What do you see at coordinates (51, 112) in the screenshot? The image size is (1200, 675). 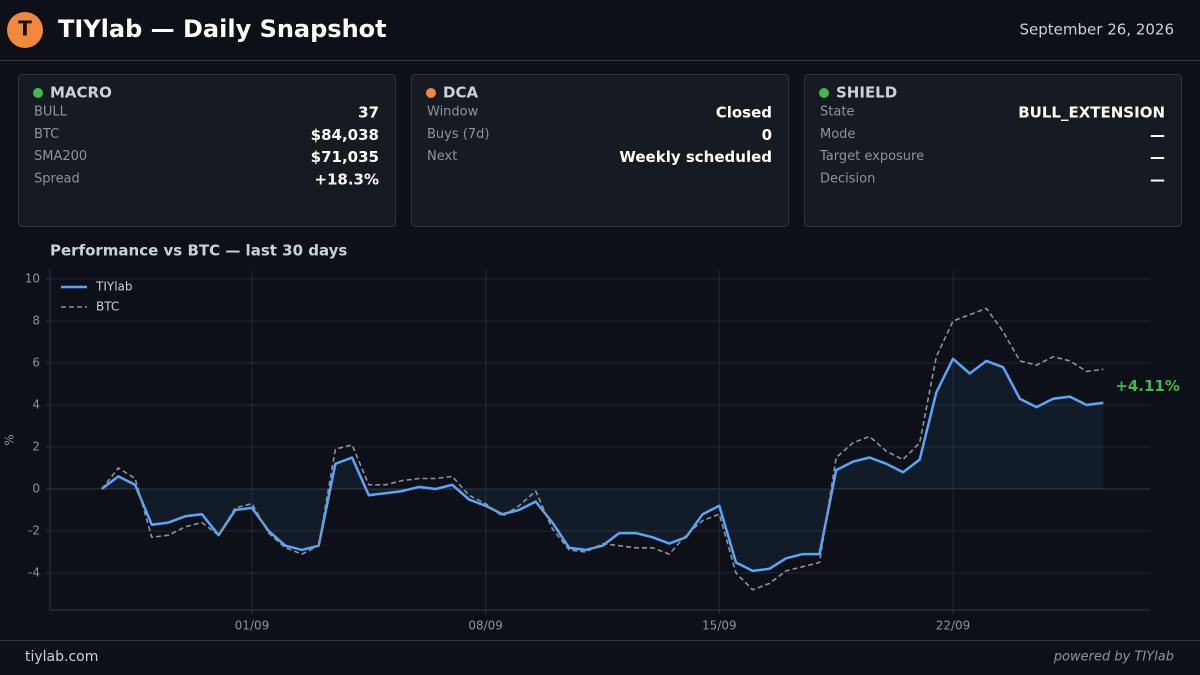 I see `row-label: BULL` at bounding box center [51, 112].